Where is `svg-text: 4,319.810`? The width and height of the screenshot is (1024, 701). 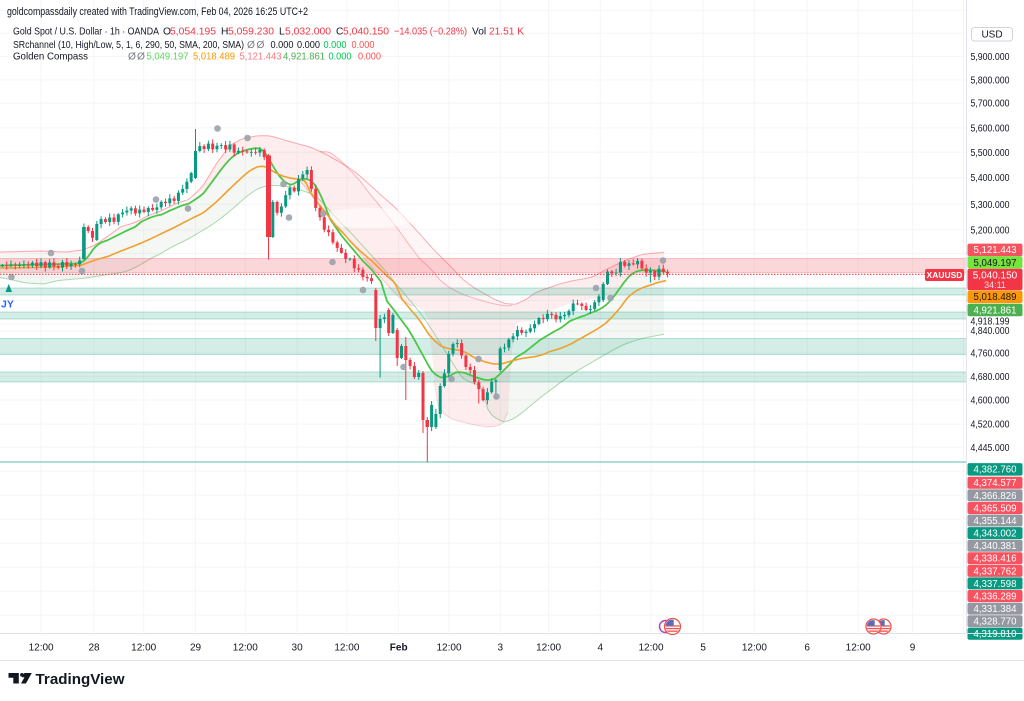
svg-text: 4,319.810 is located at coordinates (995, 634).